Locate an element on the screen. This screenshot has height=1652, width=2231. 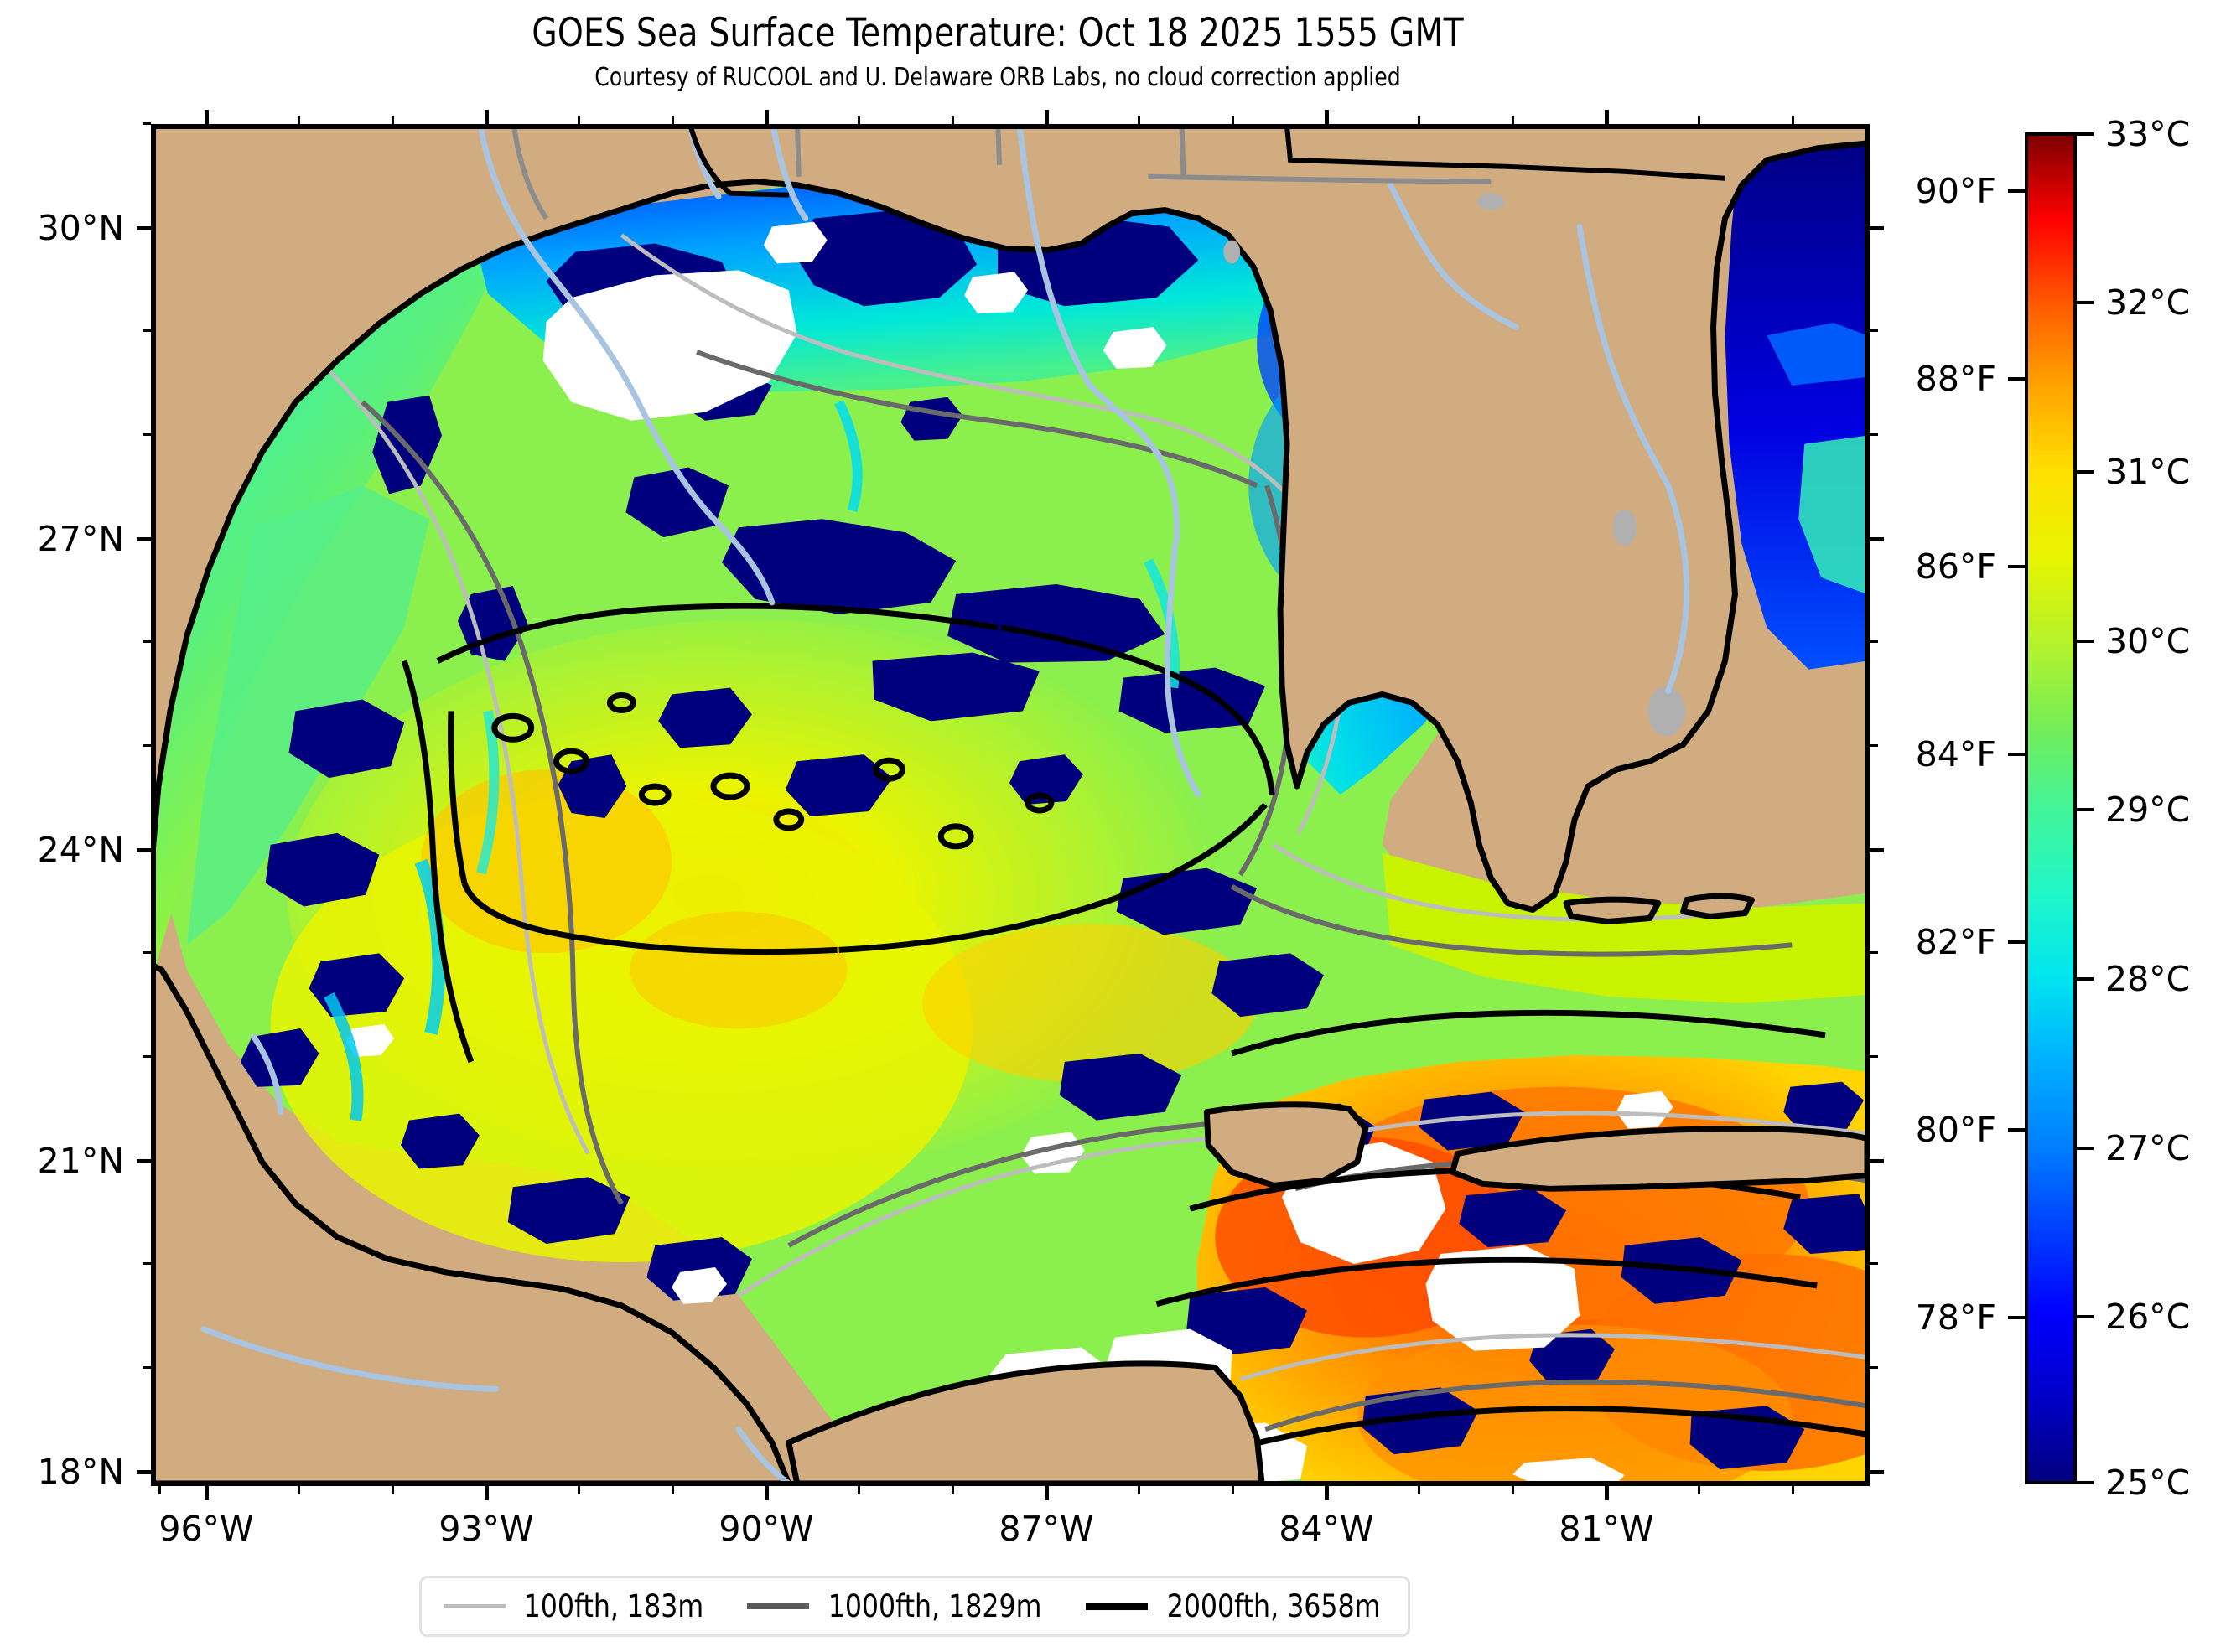
x-axis-label: 84°W is located at coordinates (1326, 1529).